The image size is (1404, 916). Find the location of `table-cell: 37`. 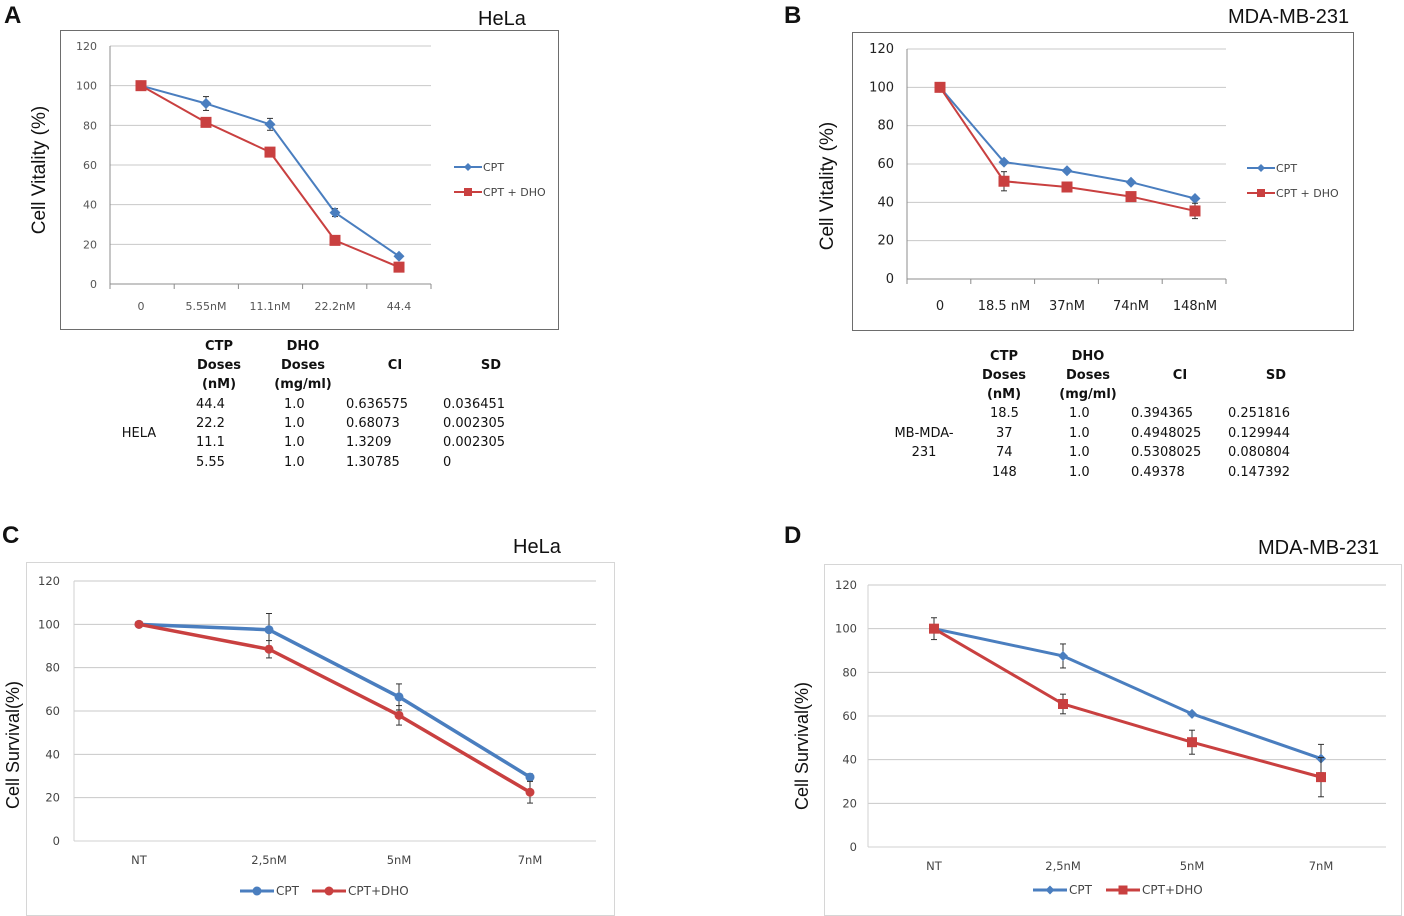

table-cell: 37 is located at coordinates (1004, 433).